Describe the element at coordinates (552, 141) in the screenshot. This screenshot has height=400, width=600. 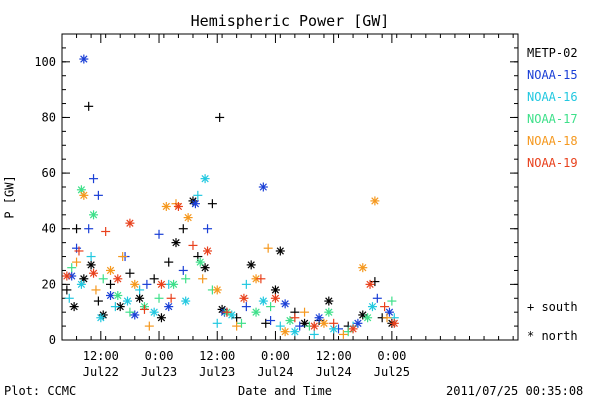
I see `legend-noaa-18: NOAA-18` at that location.